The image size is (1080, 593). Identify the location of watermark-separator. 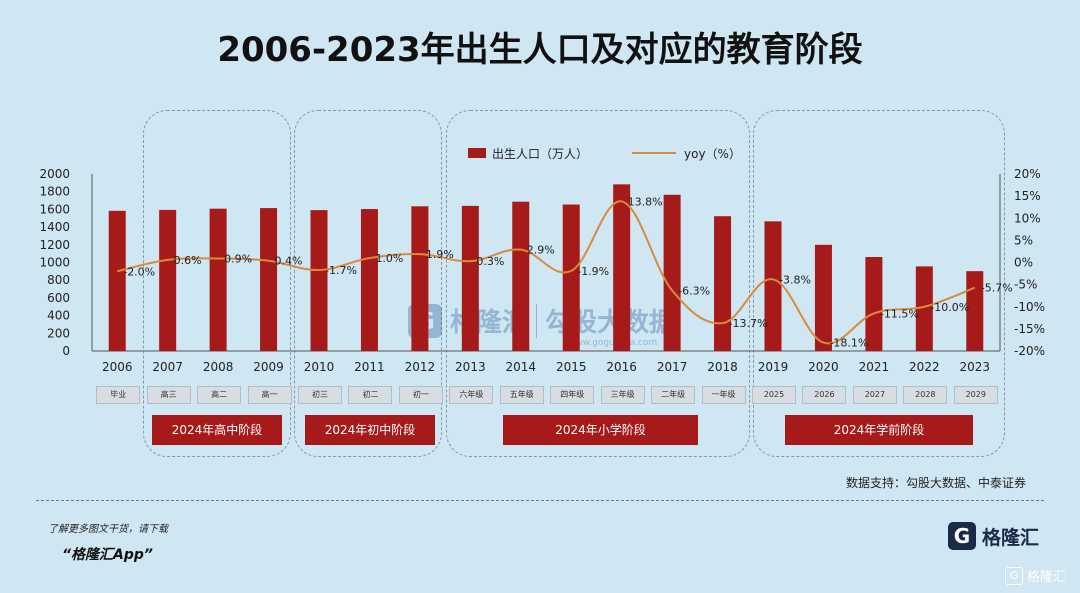
(537, 320).